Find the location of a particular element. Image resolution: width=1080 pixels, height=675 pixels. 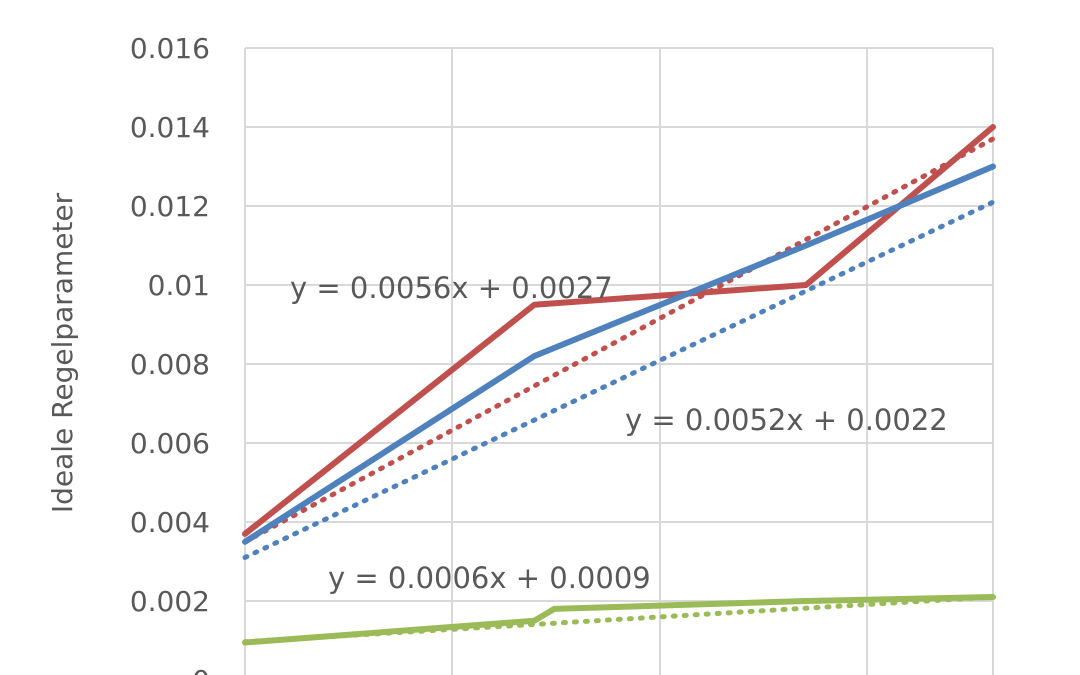

y-tick-label: 0.004 is located at coordinates (170, 522).